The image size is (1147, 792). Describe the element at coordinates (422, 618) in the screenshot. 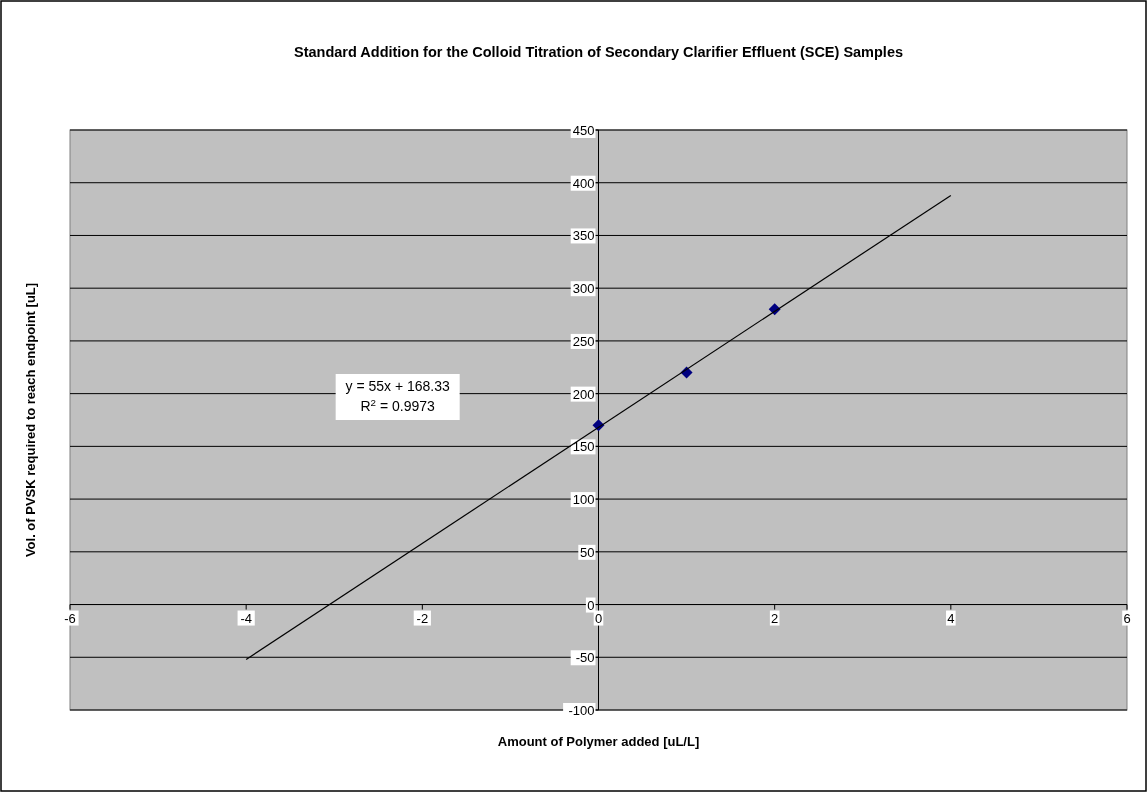

I see `x-tick-label: -2` at that location.